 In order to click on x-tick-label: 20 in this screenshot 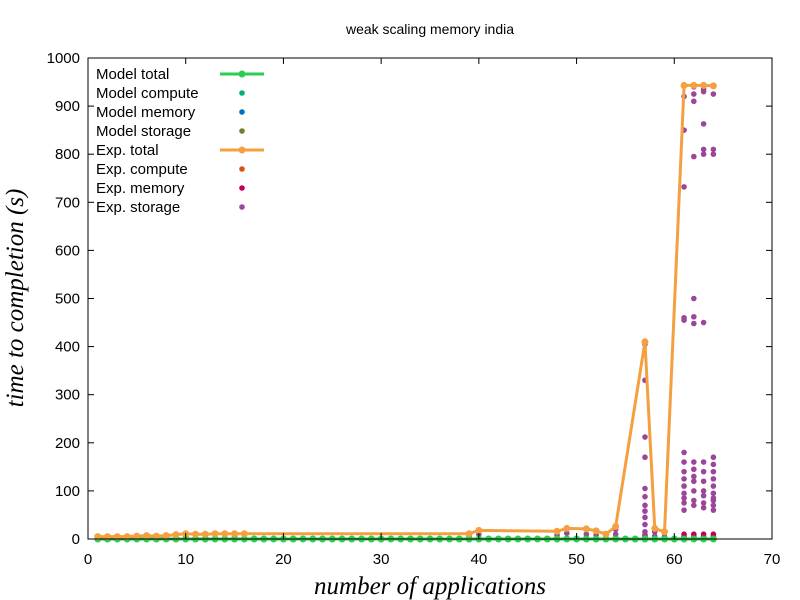, I will do `click(283, 559)`.